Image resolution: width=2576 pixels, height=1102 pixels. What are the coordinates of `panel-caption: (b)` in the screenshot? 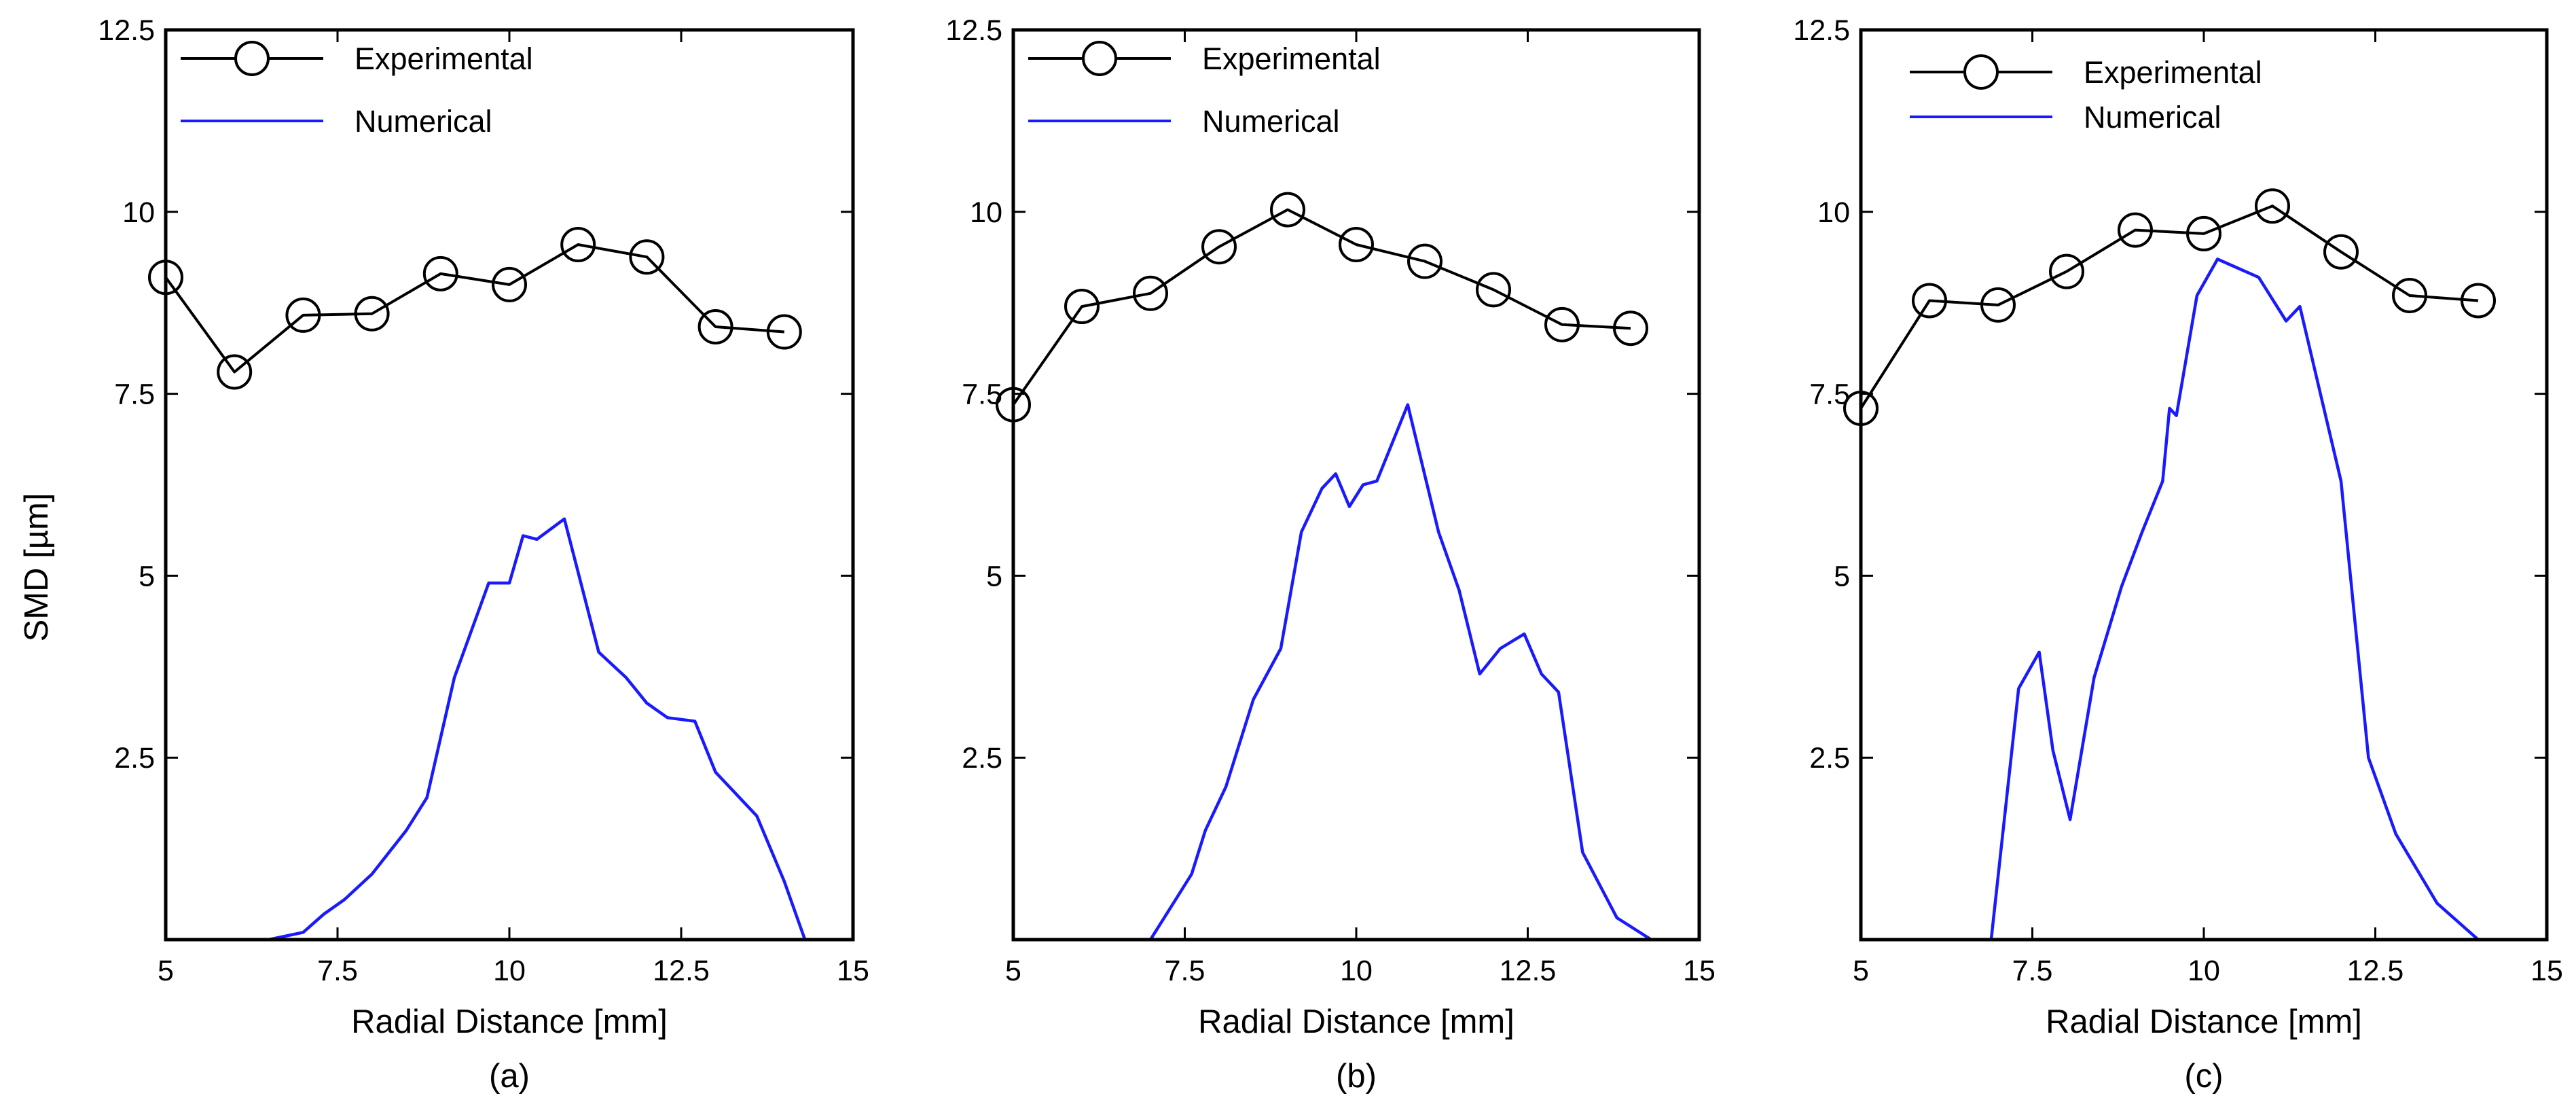 It's located at (1356, 1076).